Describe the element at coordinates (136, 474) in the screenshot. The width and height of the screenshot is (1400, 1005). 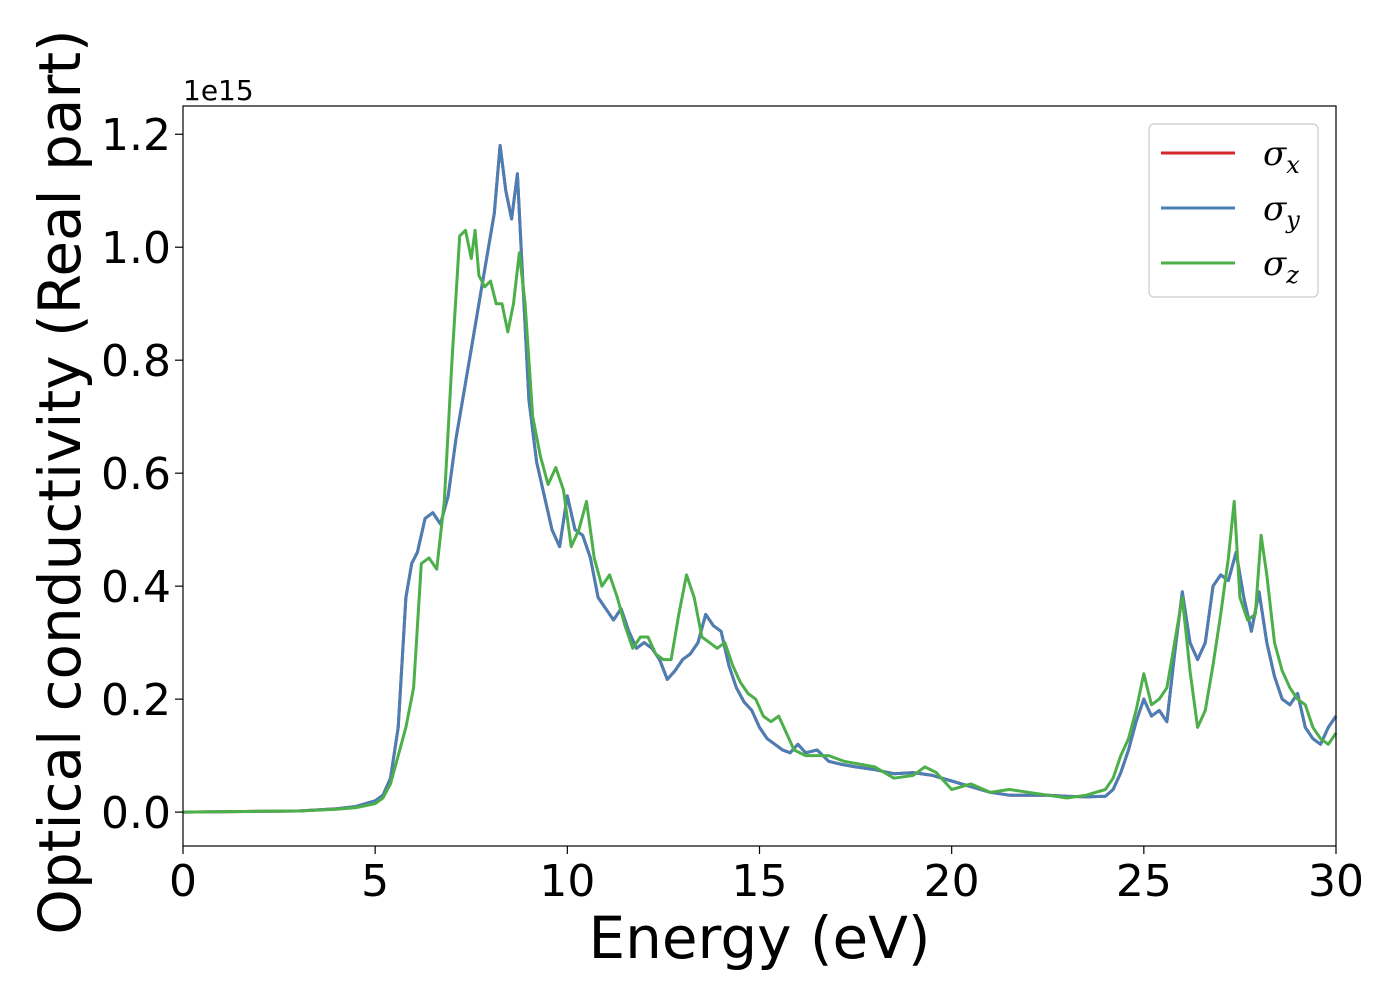
I see `y-tick-label: 0.6` at that location.